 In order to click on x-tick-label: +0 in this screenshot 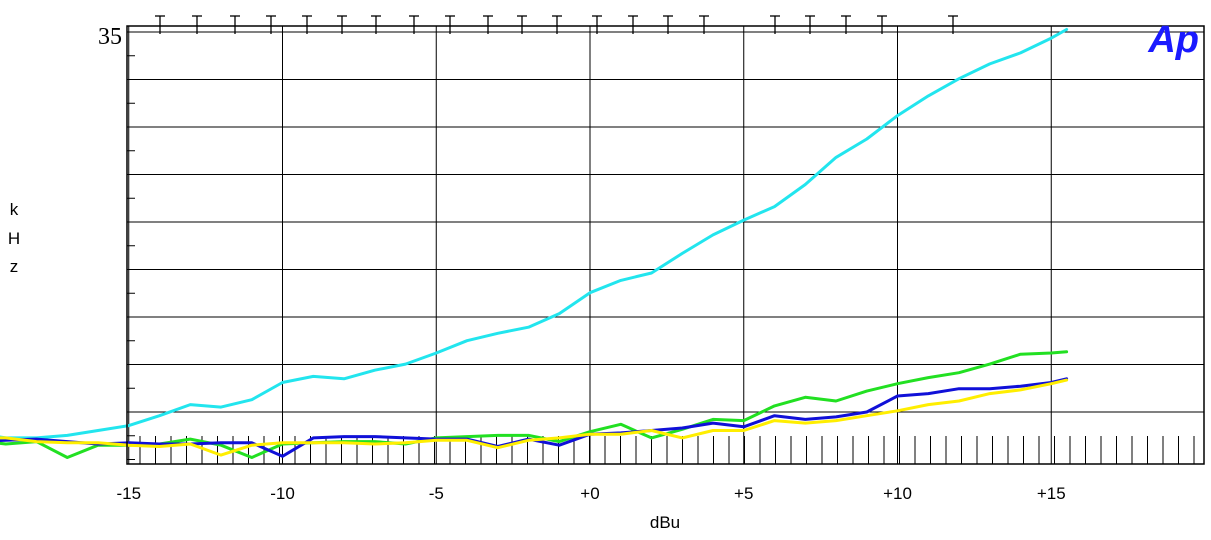, I will do `click(589, 493)`.